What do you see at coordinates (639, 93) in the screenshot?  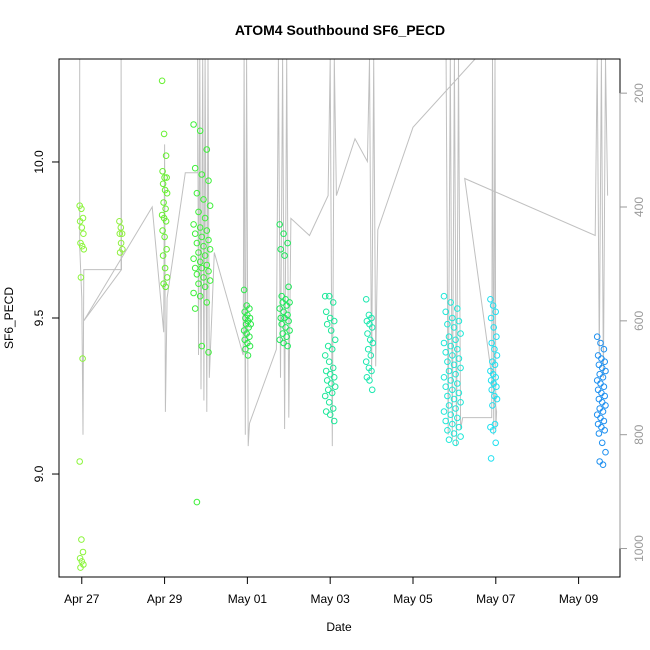 I see `y2-tick-label: 200` at bounding box center [639, 93].